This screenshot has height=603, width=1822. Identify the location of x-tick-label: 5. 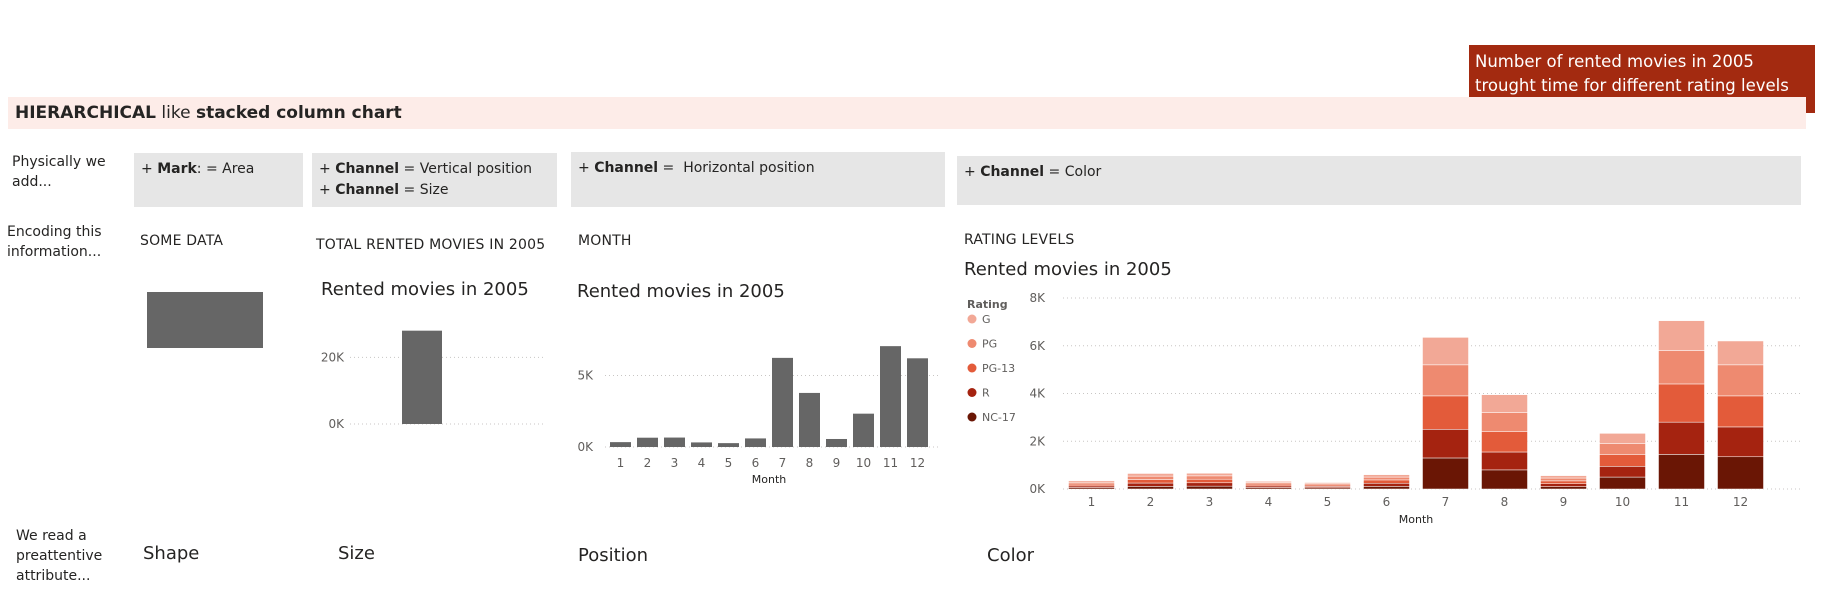
(1328, 502).